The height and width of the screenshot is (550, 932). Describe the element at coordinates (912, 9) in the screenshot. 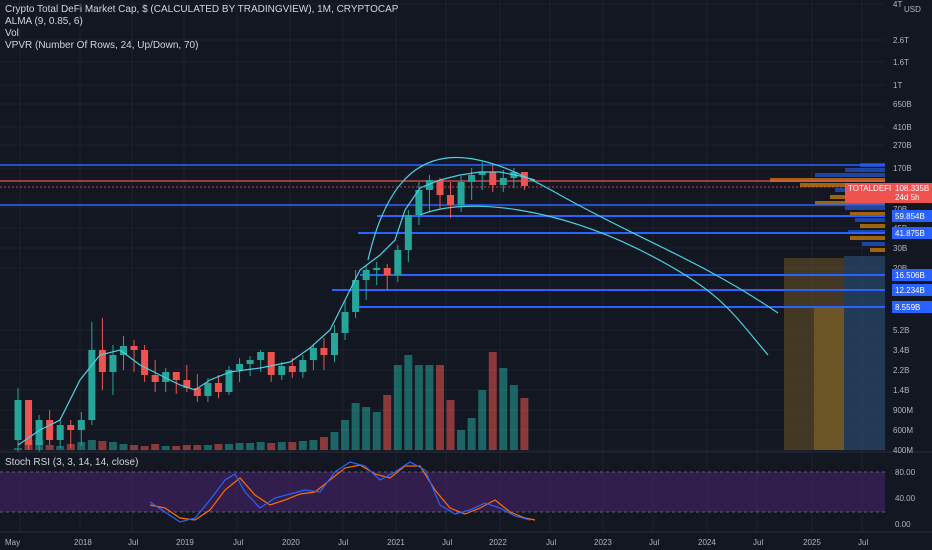

I see `currency-label: USD` at that location.